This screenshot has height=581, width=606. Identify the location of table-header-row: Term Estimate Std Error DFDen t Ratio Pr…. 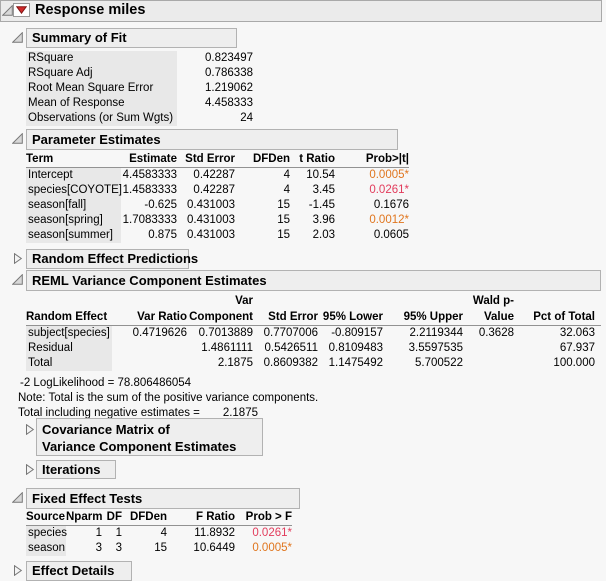
(217, 159).